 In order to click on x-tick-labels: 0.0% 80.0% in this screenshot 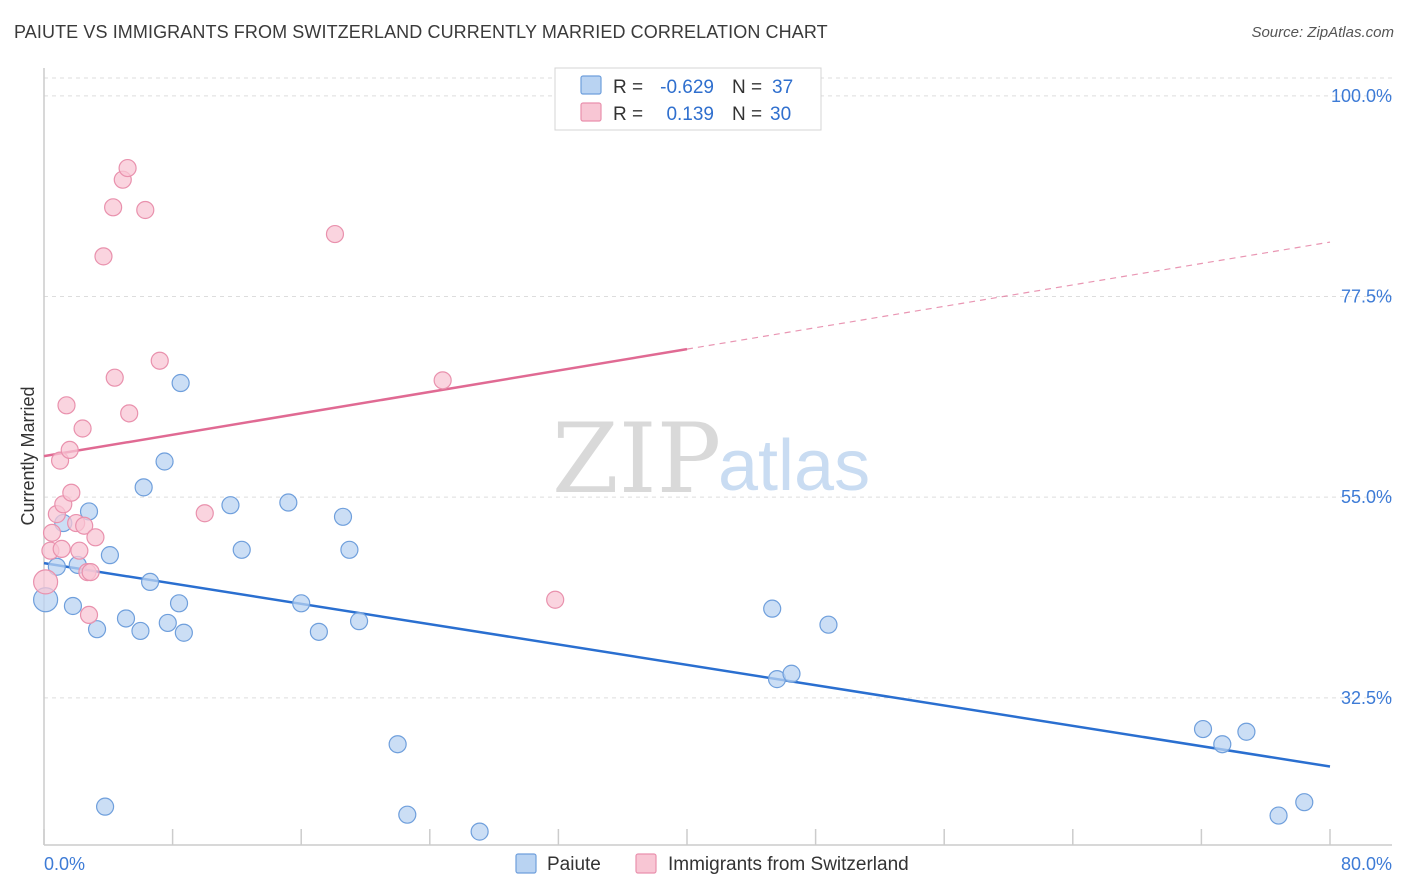, I will do `click(718, 864)`.